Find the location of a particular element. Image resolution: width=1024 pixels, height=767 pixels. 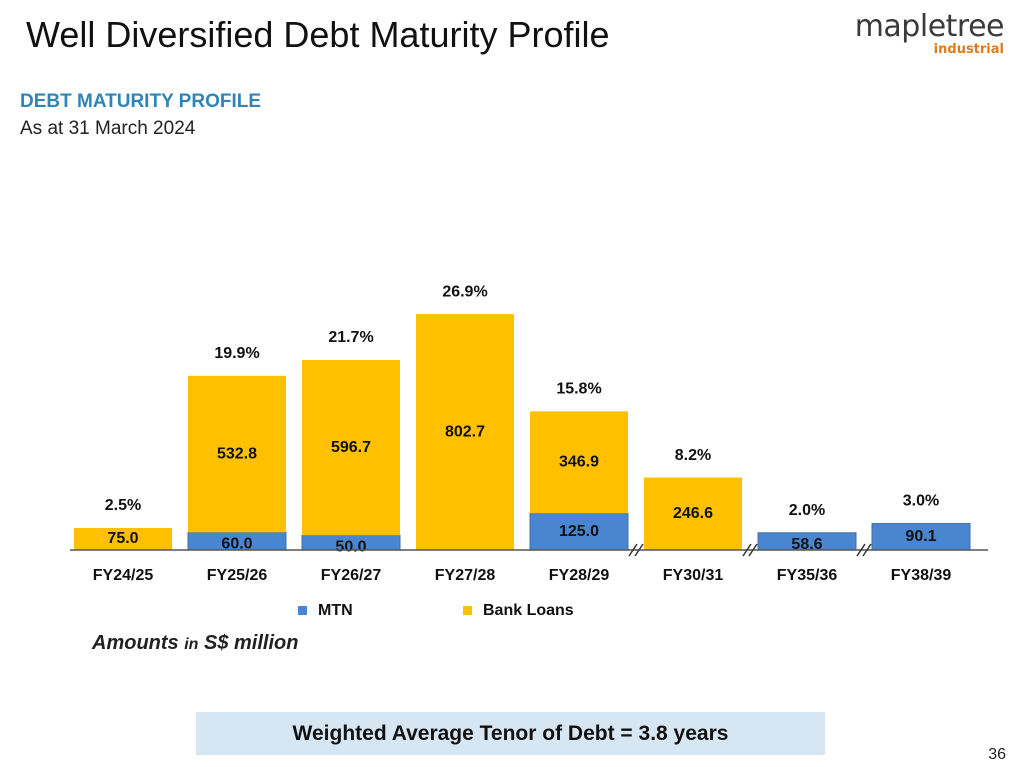

data-label-bank-loans: 75.0 is located at coordinates (122, 538).